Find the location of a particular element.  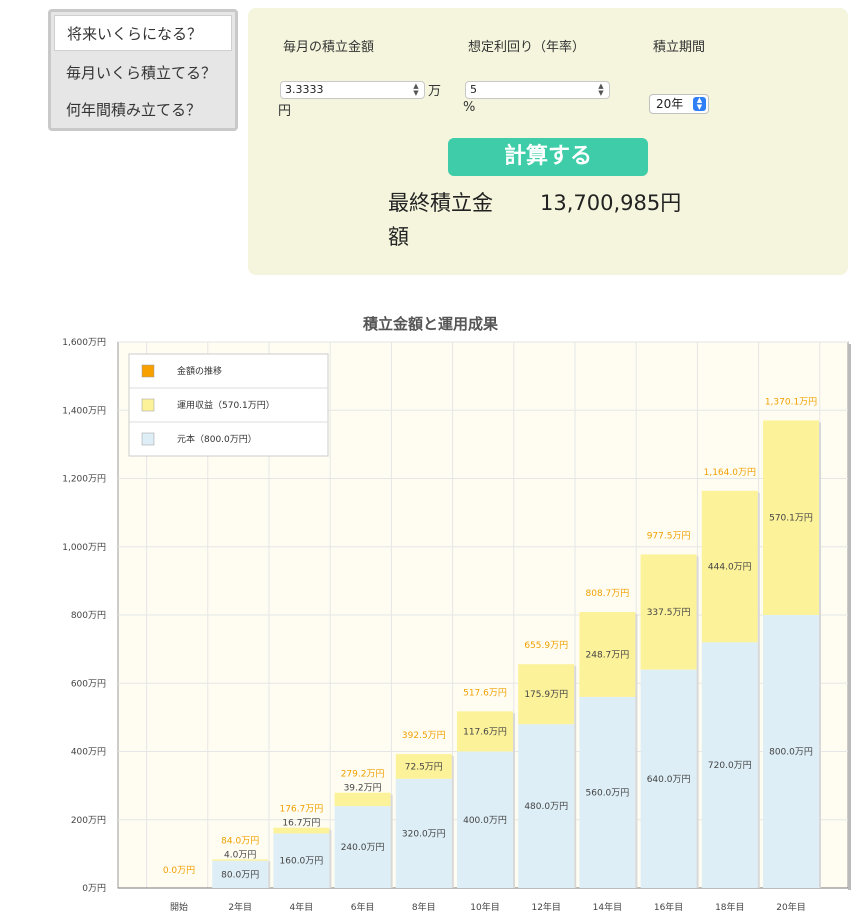

principal-label: 800.0万円 is located at coordinates (791, 752).